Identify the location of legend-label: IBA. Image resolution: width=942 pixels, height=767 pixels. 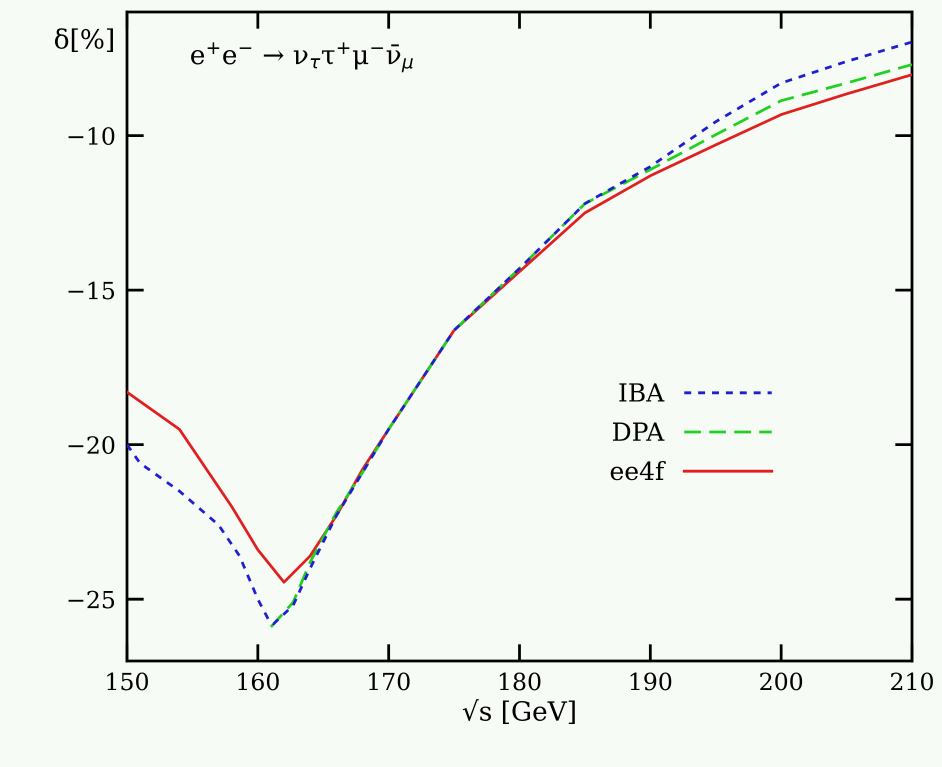
(641, 392).